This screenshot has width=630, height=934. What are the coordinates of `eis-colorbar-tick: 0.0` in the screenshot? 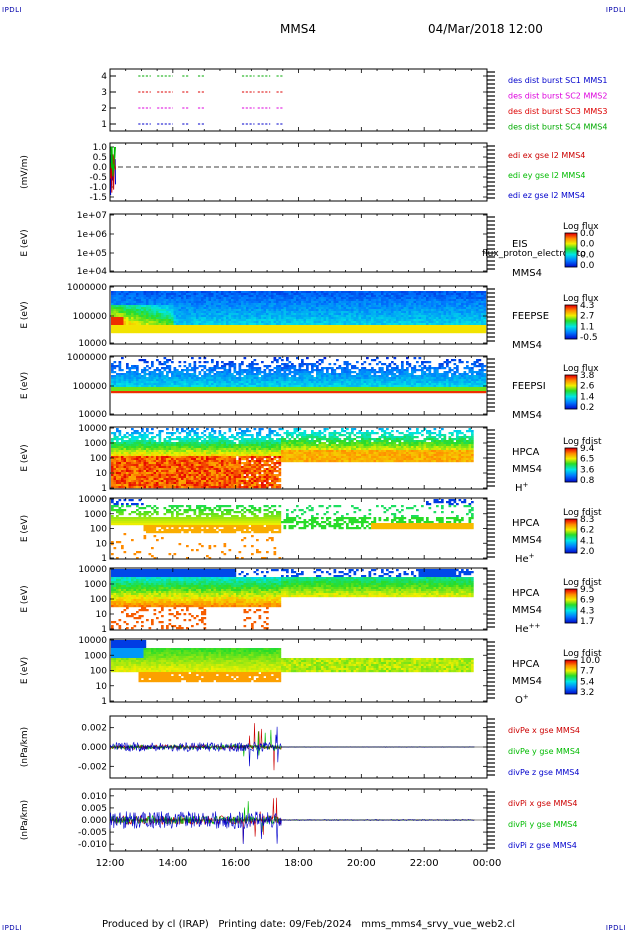 It's located at (587, 266).